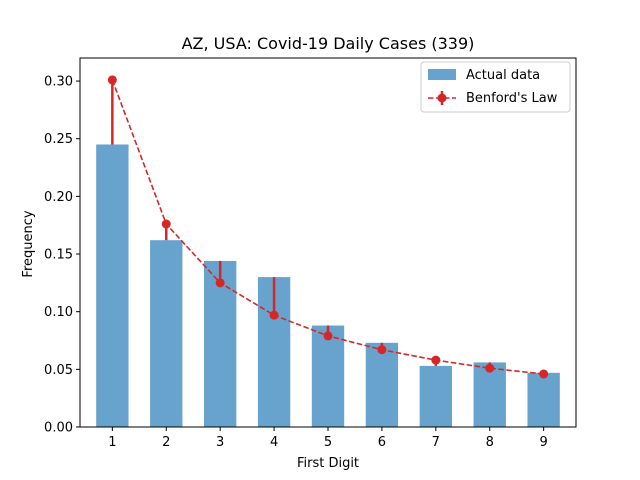 The width and height of the screenshot is (640, 480). Describe the element at coordinates (58, 428) in the screenshot. I see `y-tick-label-0.00: 0.00` at that location.